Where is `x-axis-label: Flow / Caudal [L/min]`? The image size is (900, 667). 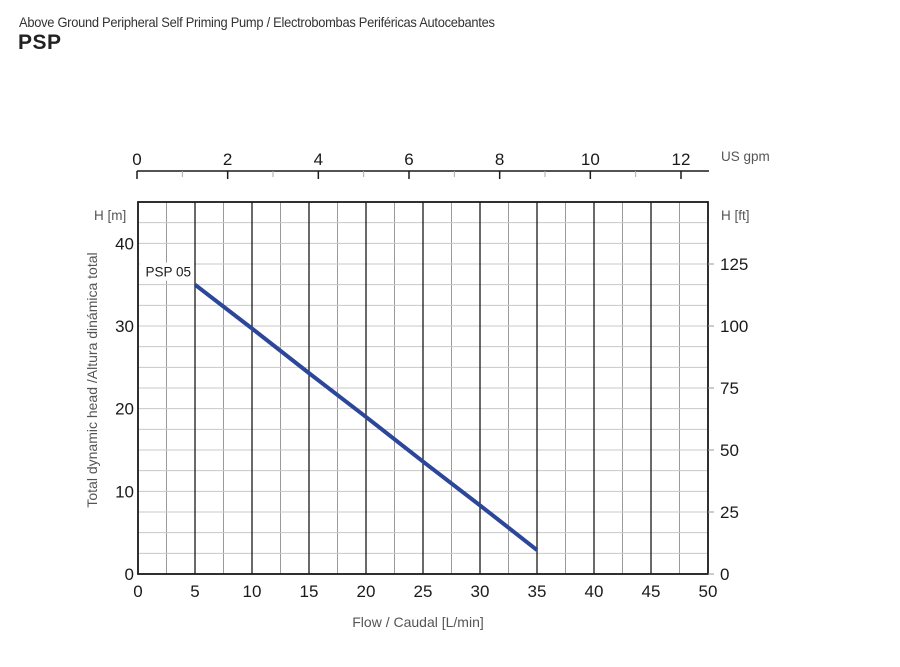 x-axis-label: Flow / Caudal [L/min] is located at coordinates (418, 622).